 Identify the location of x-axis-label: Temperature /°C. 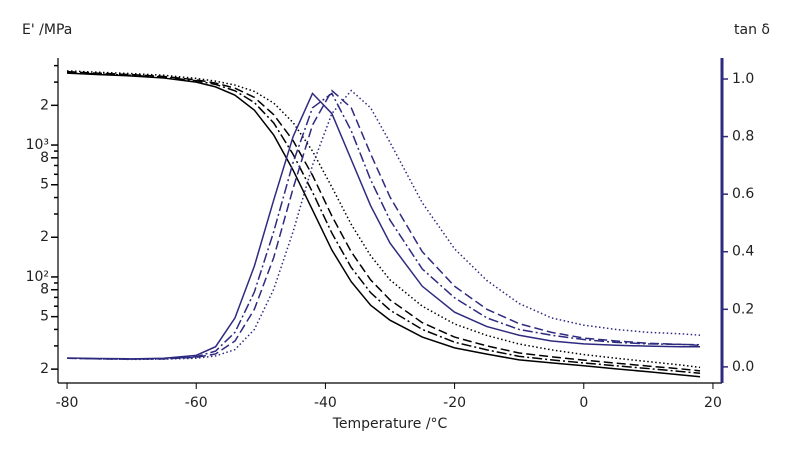
(390, 424).